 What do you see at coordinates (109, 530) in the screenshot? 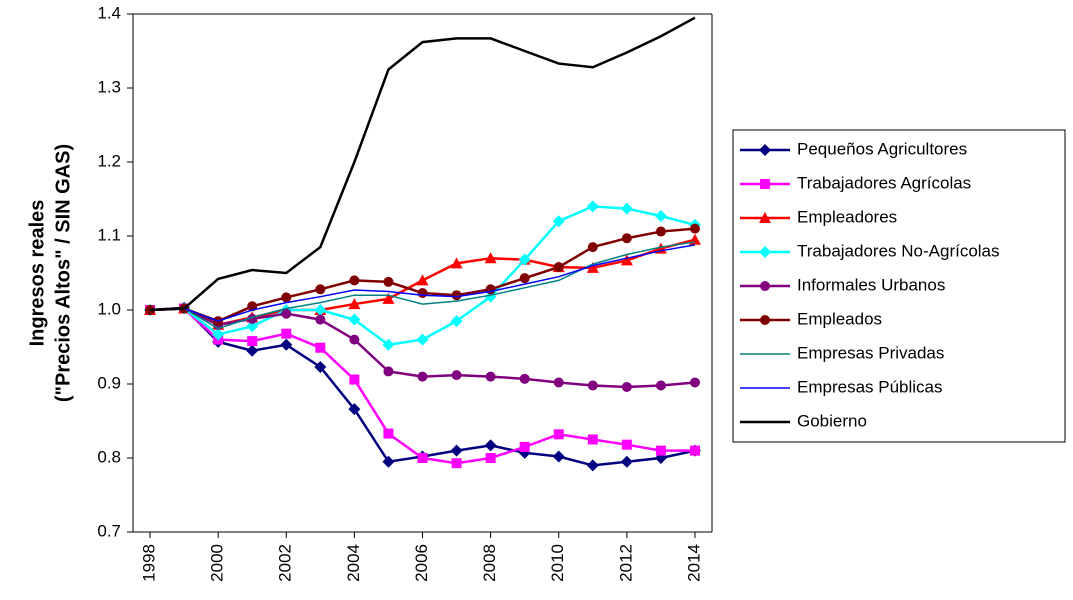
I see `y-tick-label: 0.7` at bounding box center [109, 530].